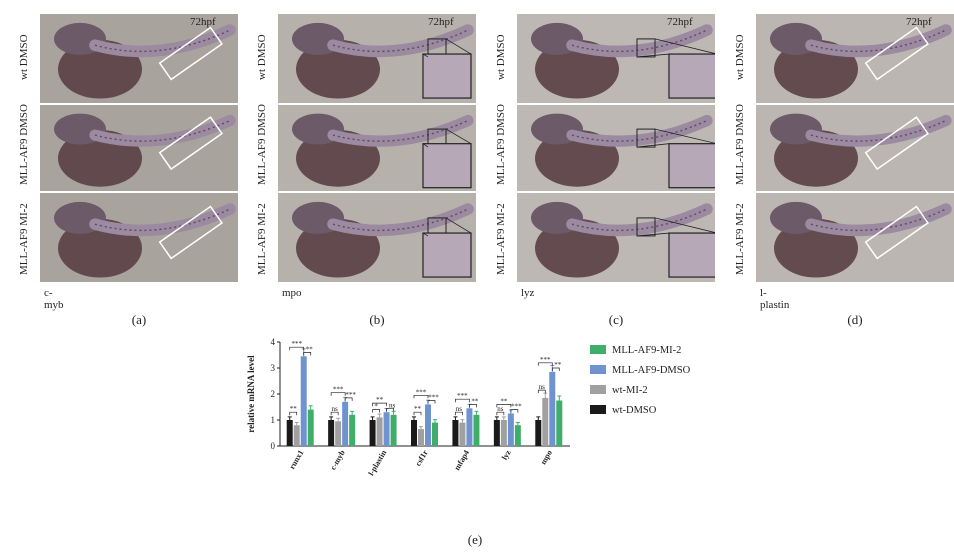 This screenshot has width=954, height=555. What do you see at coordinates (54, 299) in the screenshot?
I see `gene-label: c-myb` at bounding box center [54, 299].